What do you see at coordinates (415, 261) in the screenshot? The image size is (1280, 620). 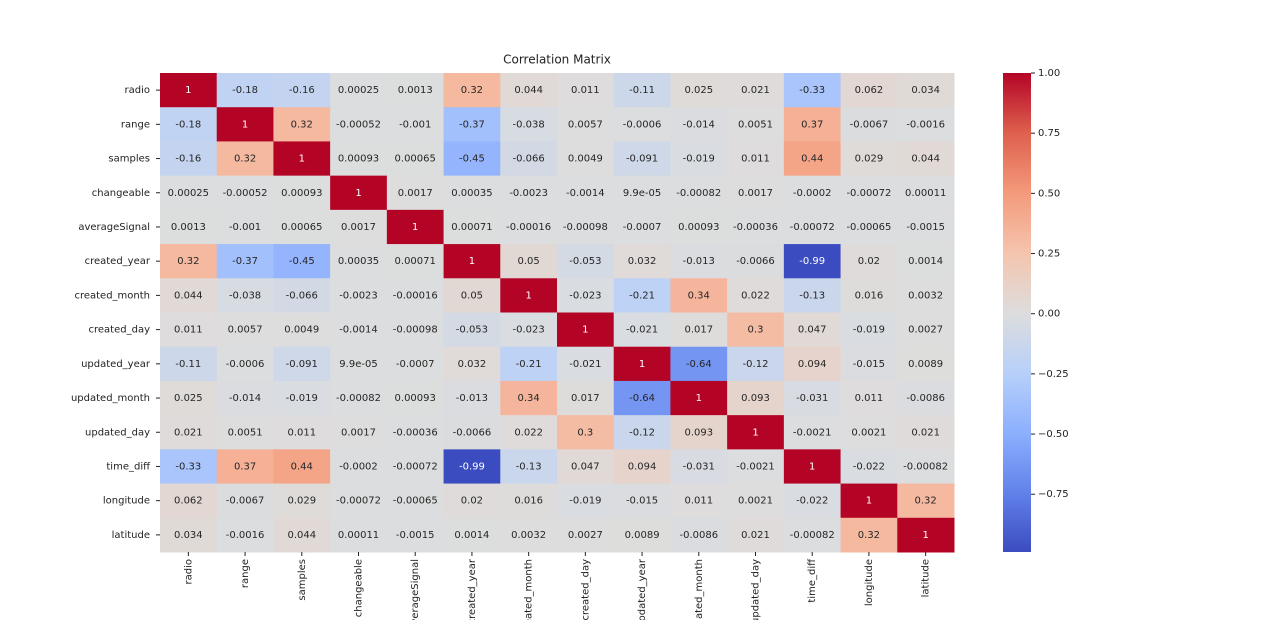 I see `cell-label: 0.00071` at bounding box center [415, 261].